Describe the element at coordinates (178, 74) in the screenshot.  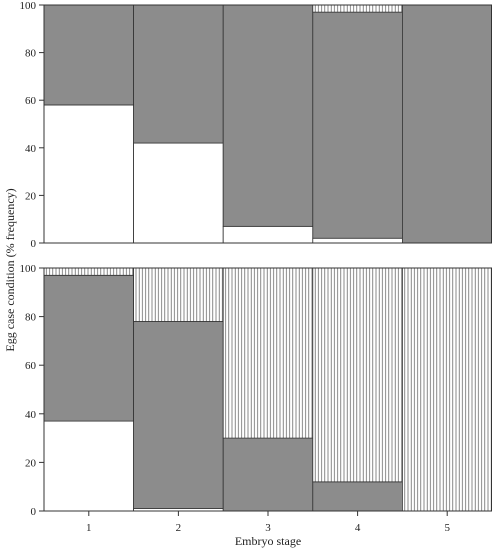
I see `bar-segment-top-stage-2-grey` at that location.